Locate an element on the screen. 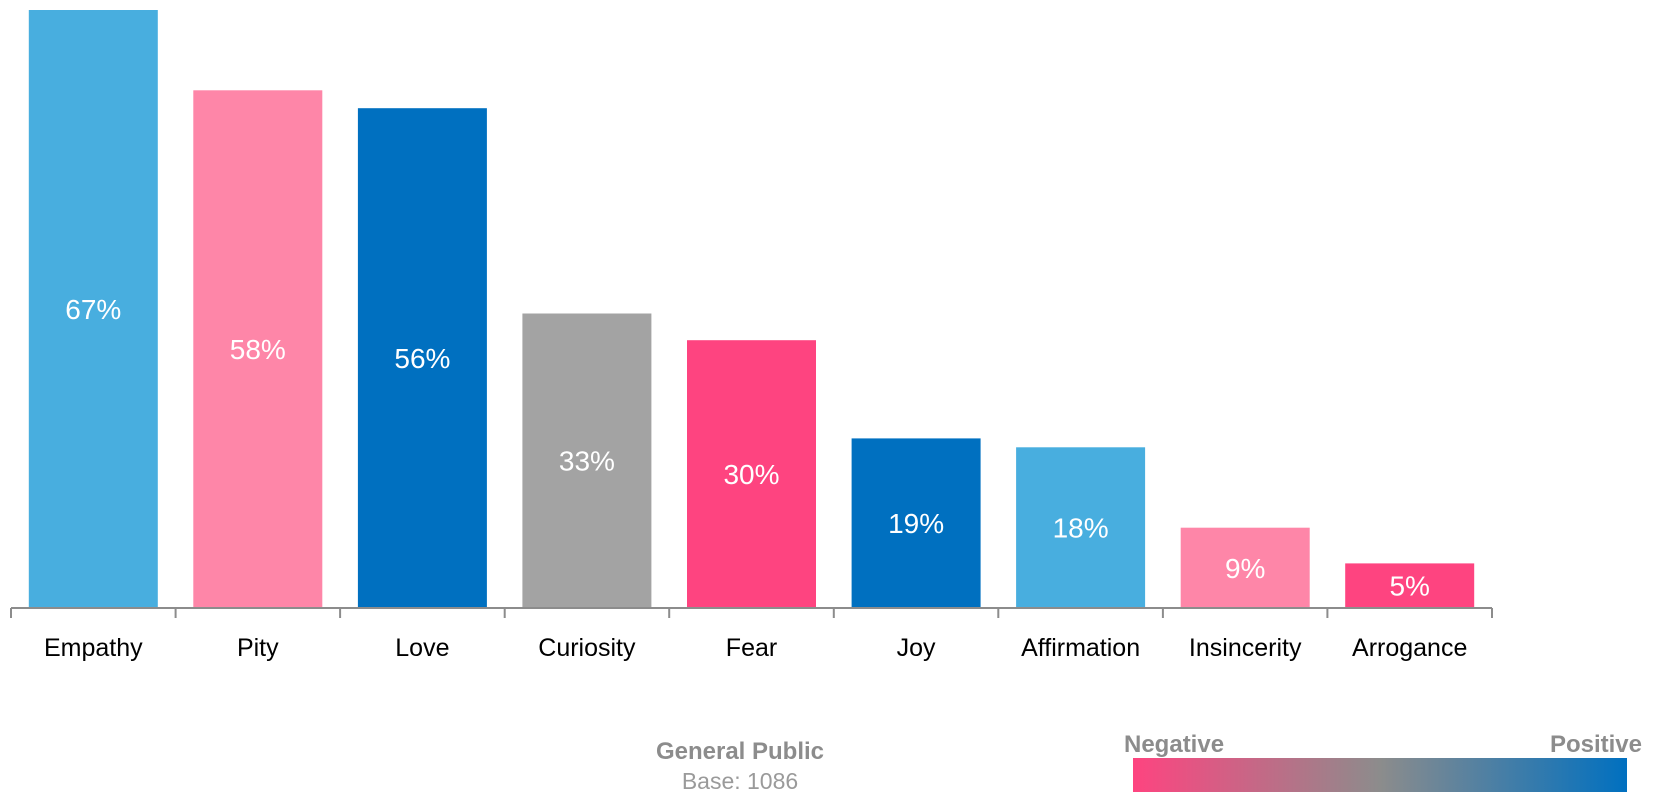  legend-positive-label: Positive is located at coordinates (1595, 744).